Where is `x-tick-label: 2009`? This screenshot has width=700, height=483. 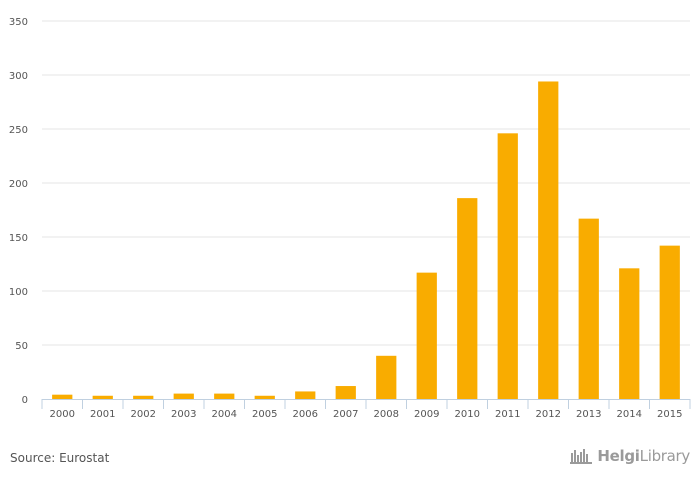
x-tick-label: 2009 is located at coordinates (426, 414).